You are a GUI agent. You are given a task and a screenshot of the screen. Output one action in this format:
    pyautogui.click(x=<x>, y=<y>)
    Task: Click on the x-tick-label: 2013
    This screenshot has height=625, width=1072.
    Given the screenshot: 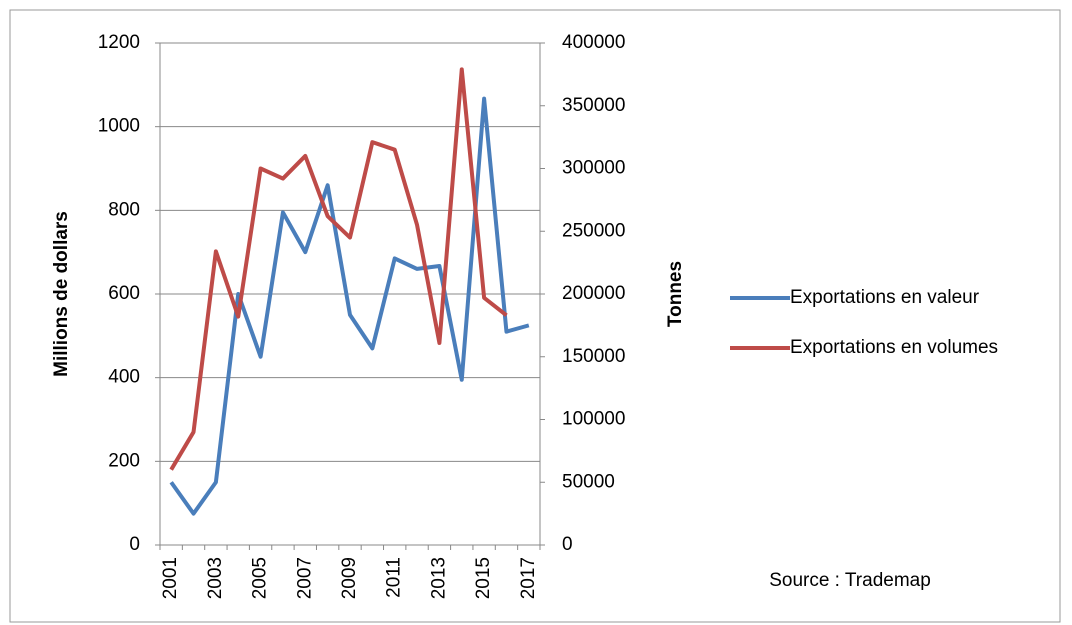 What is the action you would take?
    pyautogui.click(x=438, y=578)
    